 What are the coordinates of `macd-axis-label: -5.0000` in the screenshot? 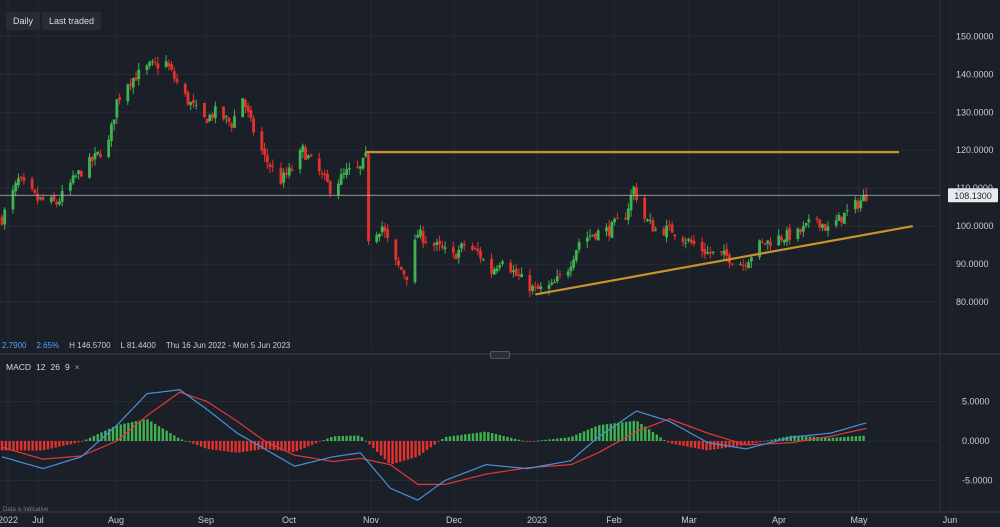 It's located at (977, 480).